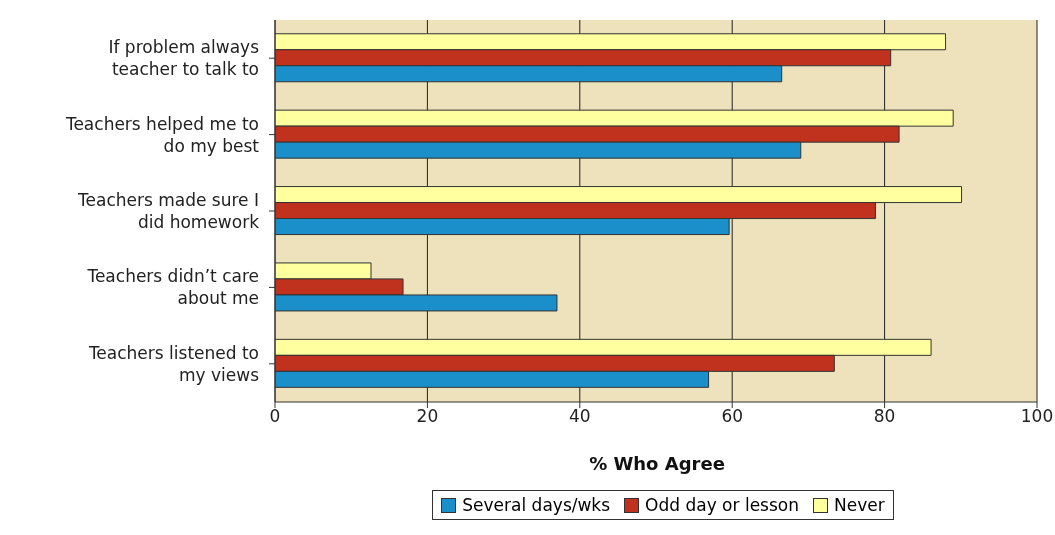 This screenshot has height=535, width=1055. What do you see at coordinates (172, 287) in the screenshot?
I see `y-tick-label: Teachers didn’t care about me` at bounding box center [172, 287].